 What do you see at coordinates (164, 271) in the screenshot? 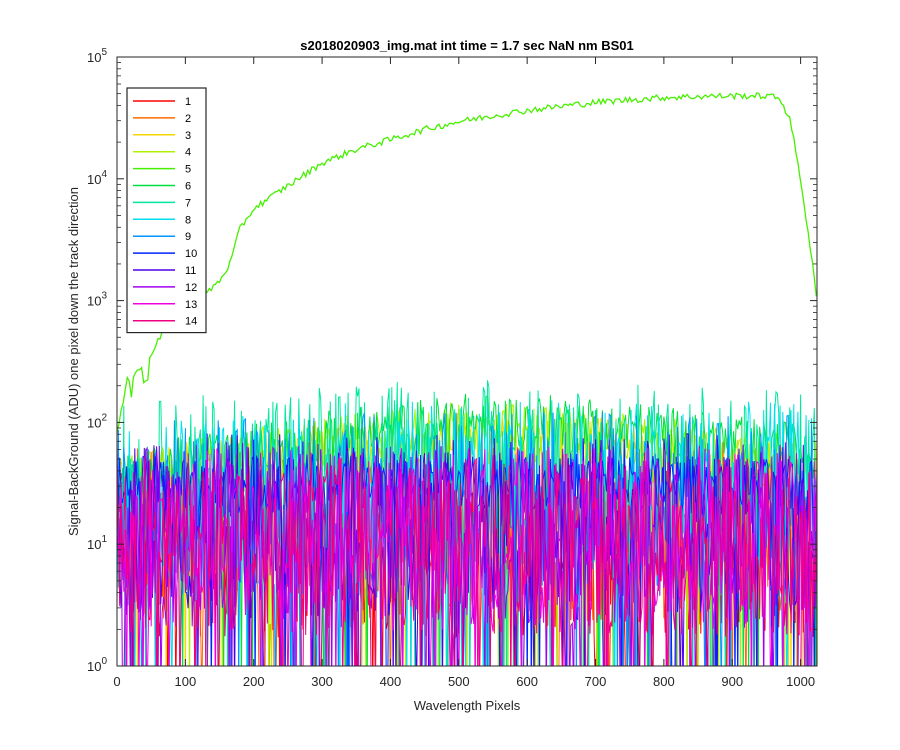
I see `legend-item: 11` at bounding box center [164, 271].